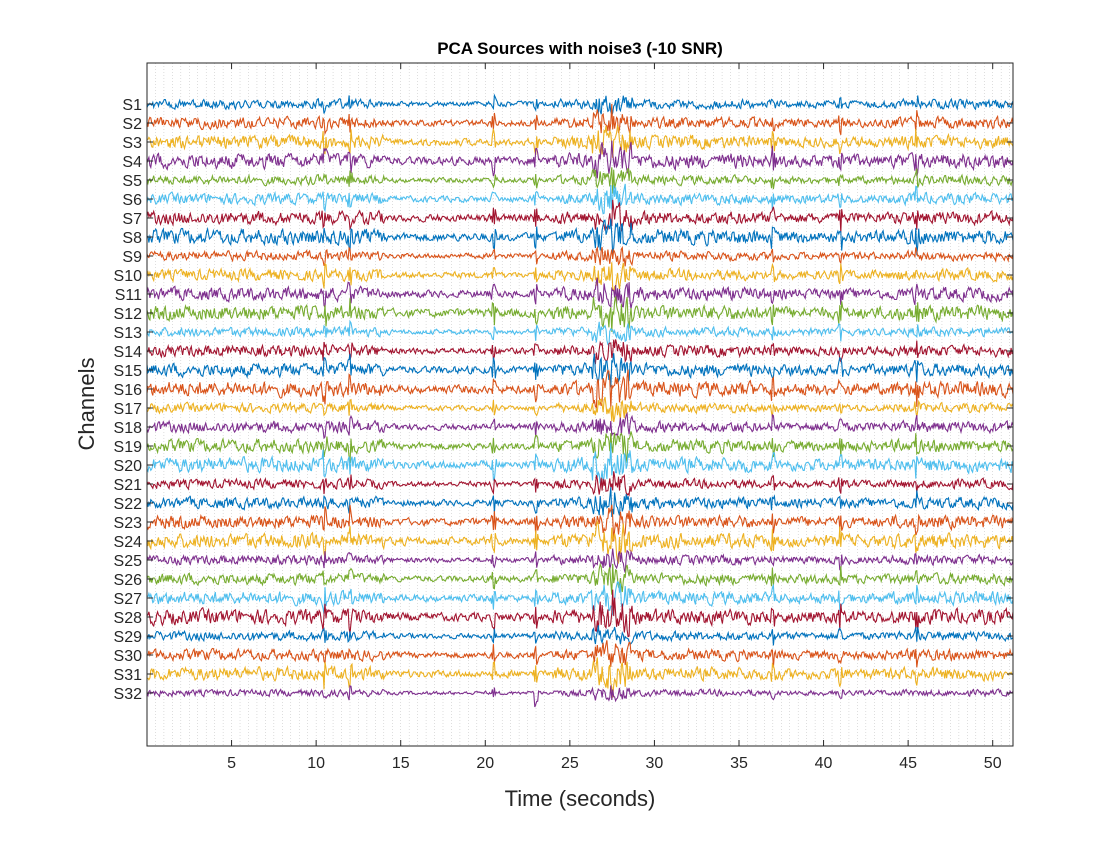 The image size is (1120, 845). I want to click on series-line-s6, so click(580, 199).